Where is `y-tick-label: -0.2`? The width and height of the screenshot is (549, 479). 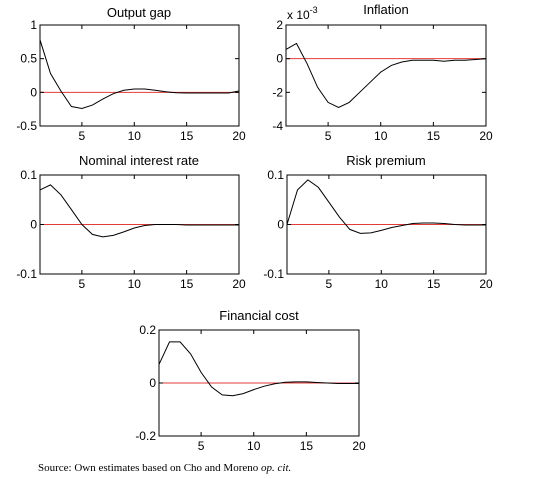
y-tick-label: -0.2 is located at coordinates (145, 436).